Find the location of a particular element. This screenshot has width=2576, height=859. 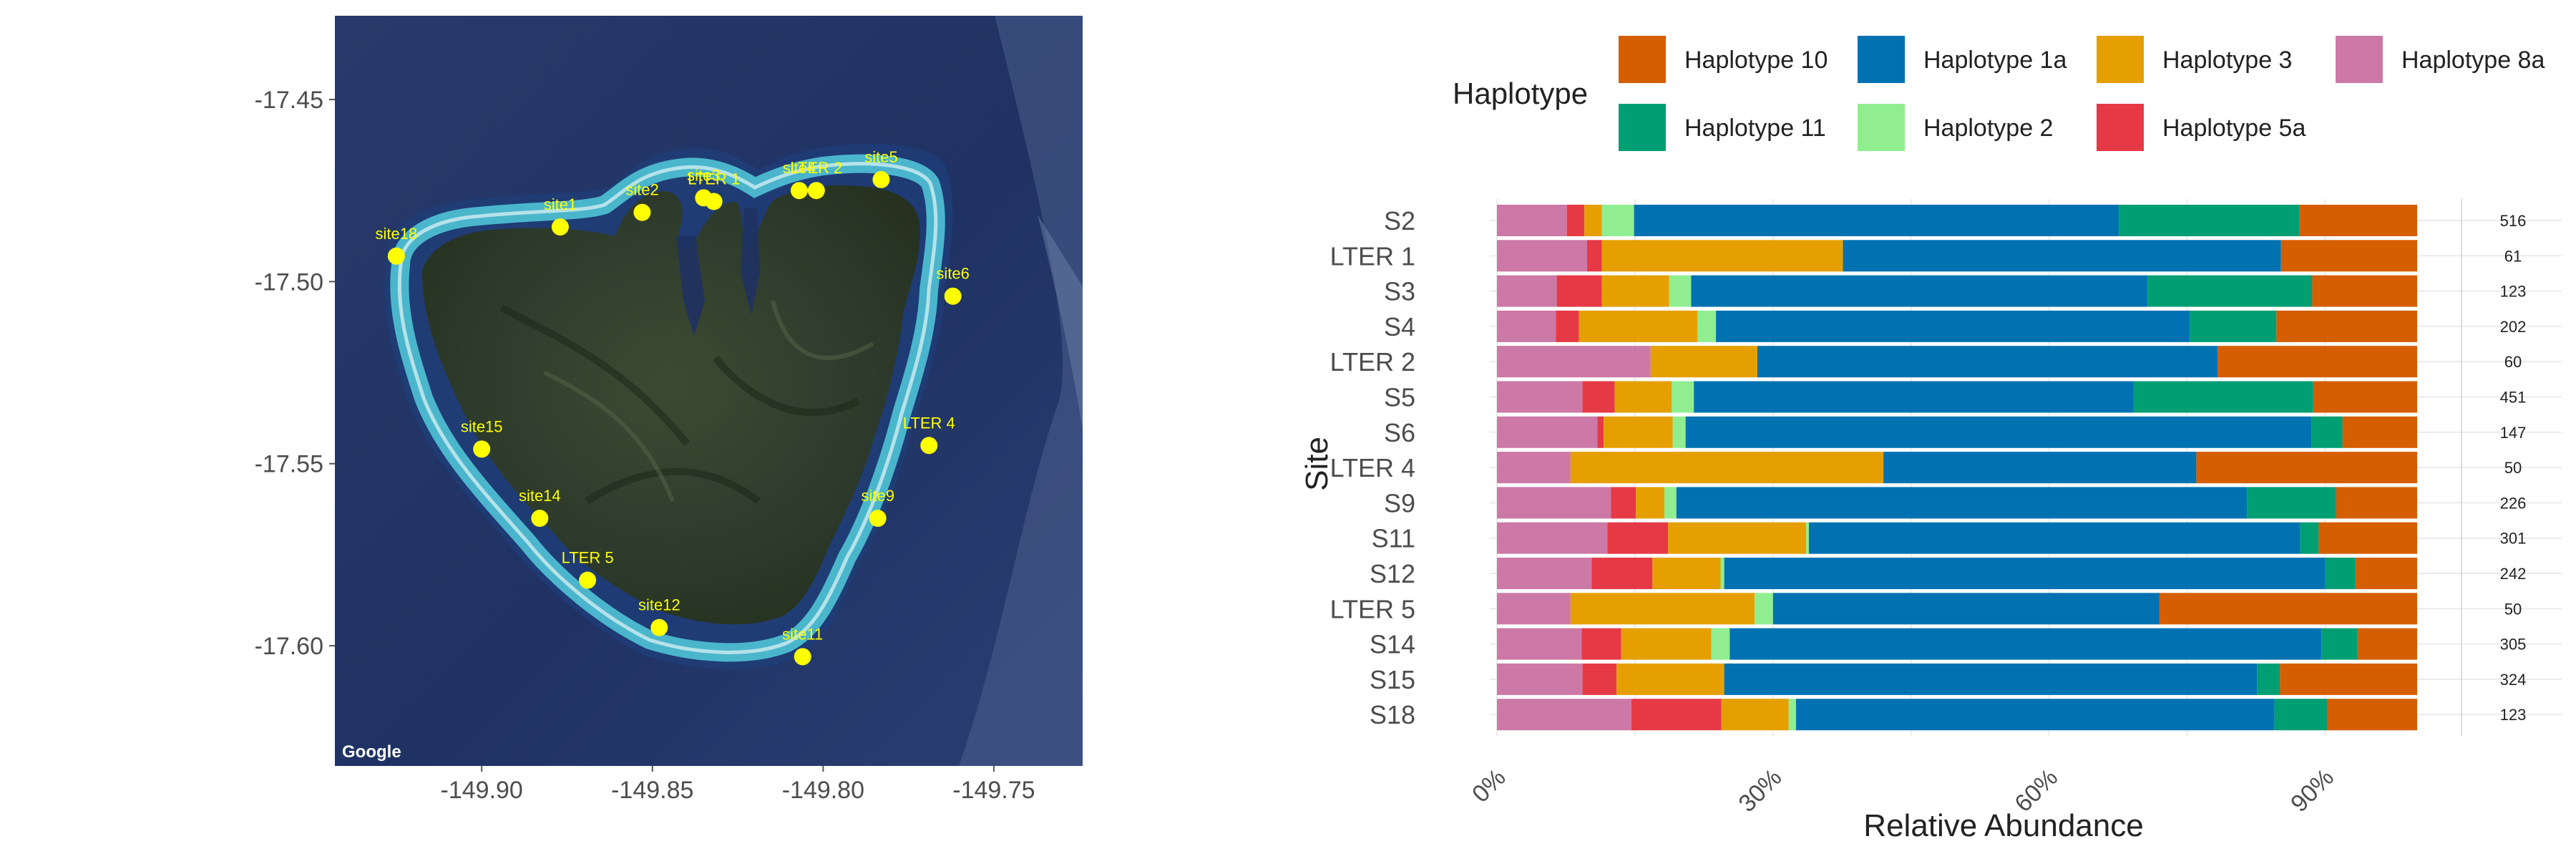

map-y-tick-label: -17.55 is located at coordinates (289, 464).